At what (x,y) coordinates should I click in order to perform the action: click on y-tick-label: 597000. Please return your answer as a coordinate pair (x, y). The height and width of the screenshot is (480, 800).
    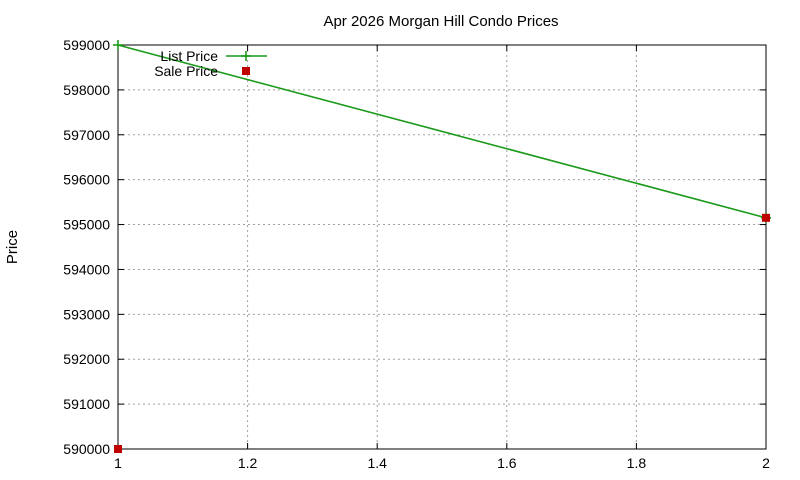
    Looking at the image, I should click on (86, 135).